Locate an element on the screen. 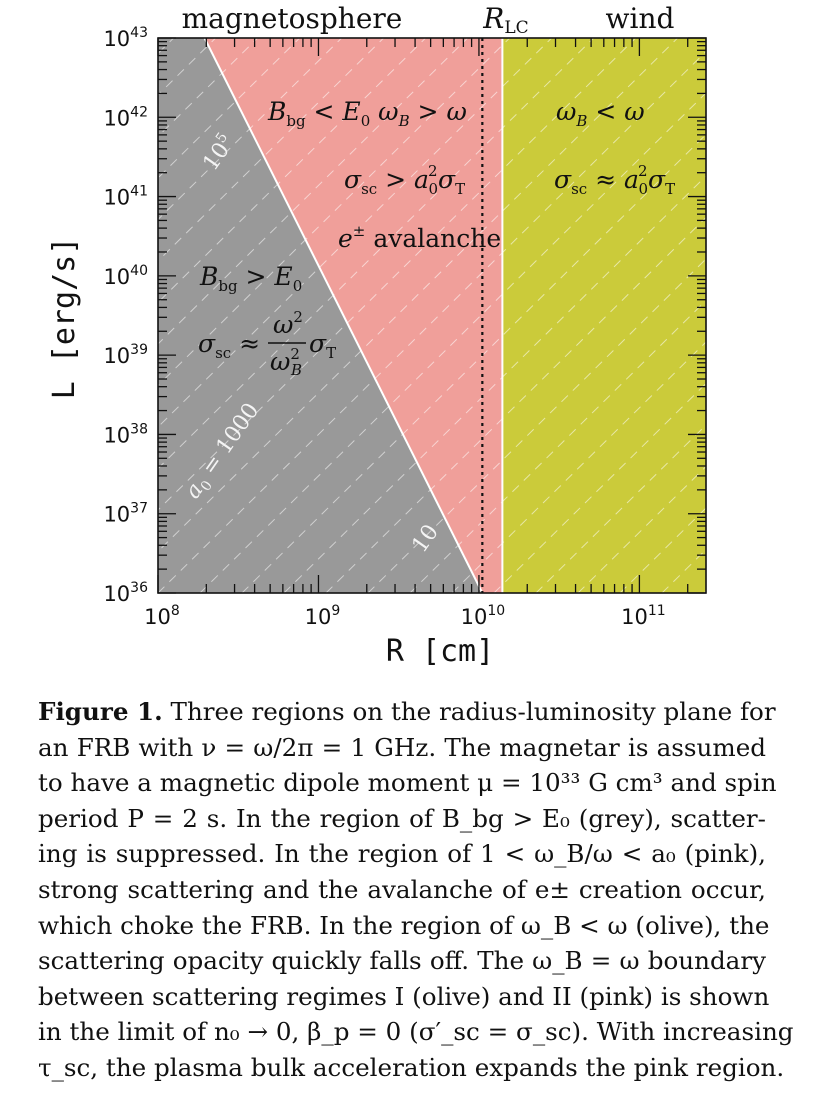 The image size is (813, 1104). grey-condition-label: Bbg > E0 is located at coordinates (250, 278).